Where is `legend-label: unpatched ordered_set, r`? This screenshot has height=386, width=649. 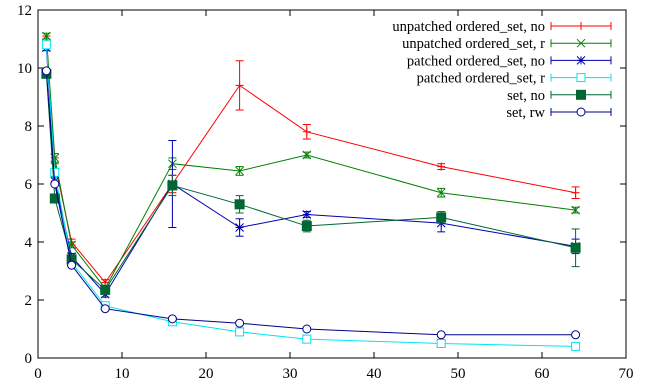
legend-label: unpatched ordered_set, r is located at coordinates (473, 44).